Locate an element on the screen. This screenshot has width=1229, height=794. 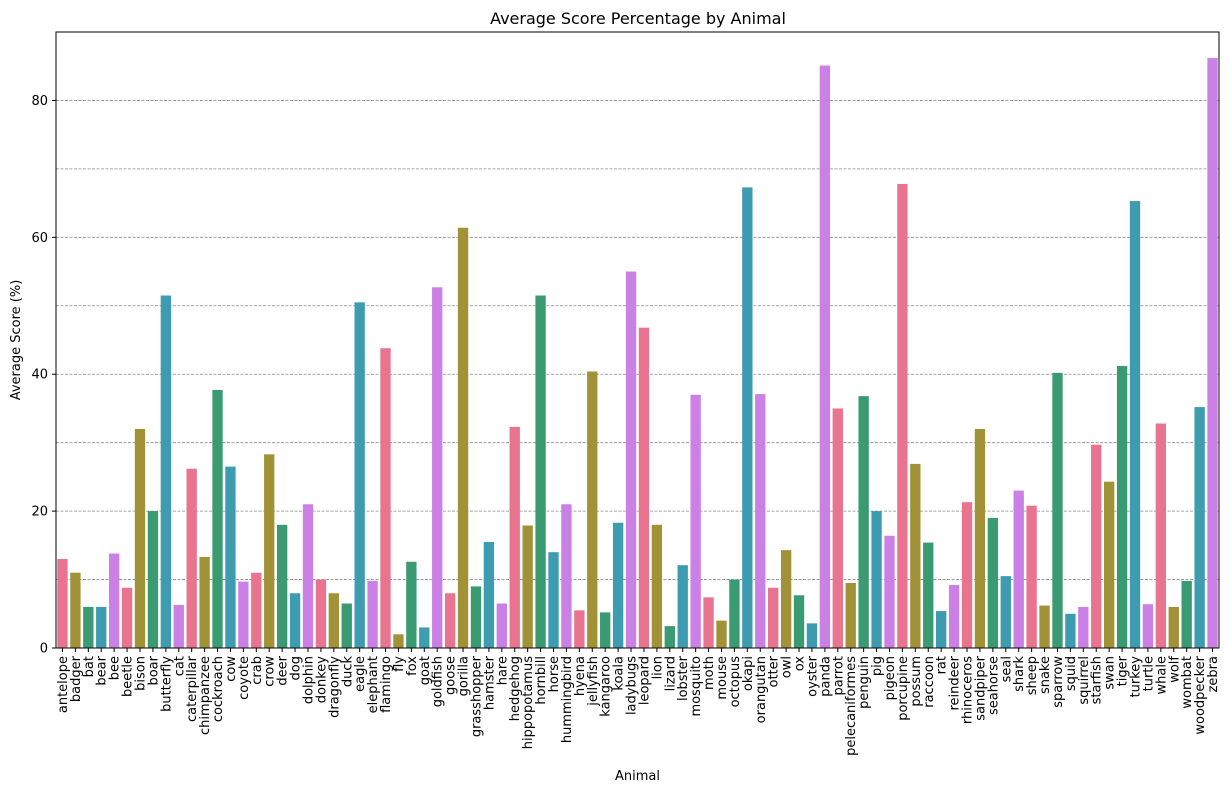
y-tick-label: 20 is located at coordinates (39, 512).